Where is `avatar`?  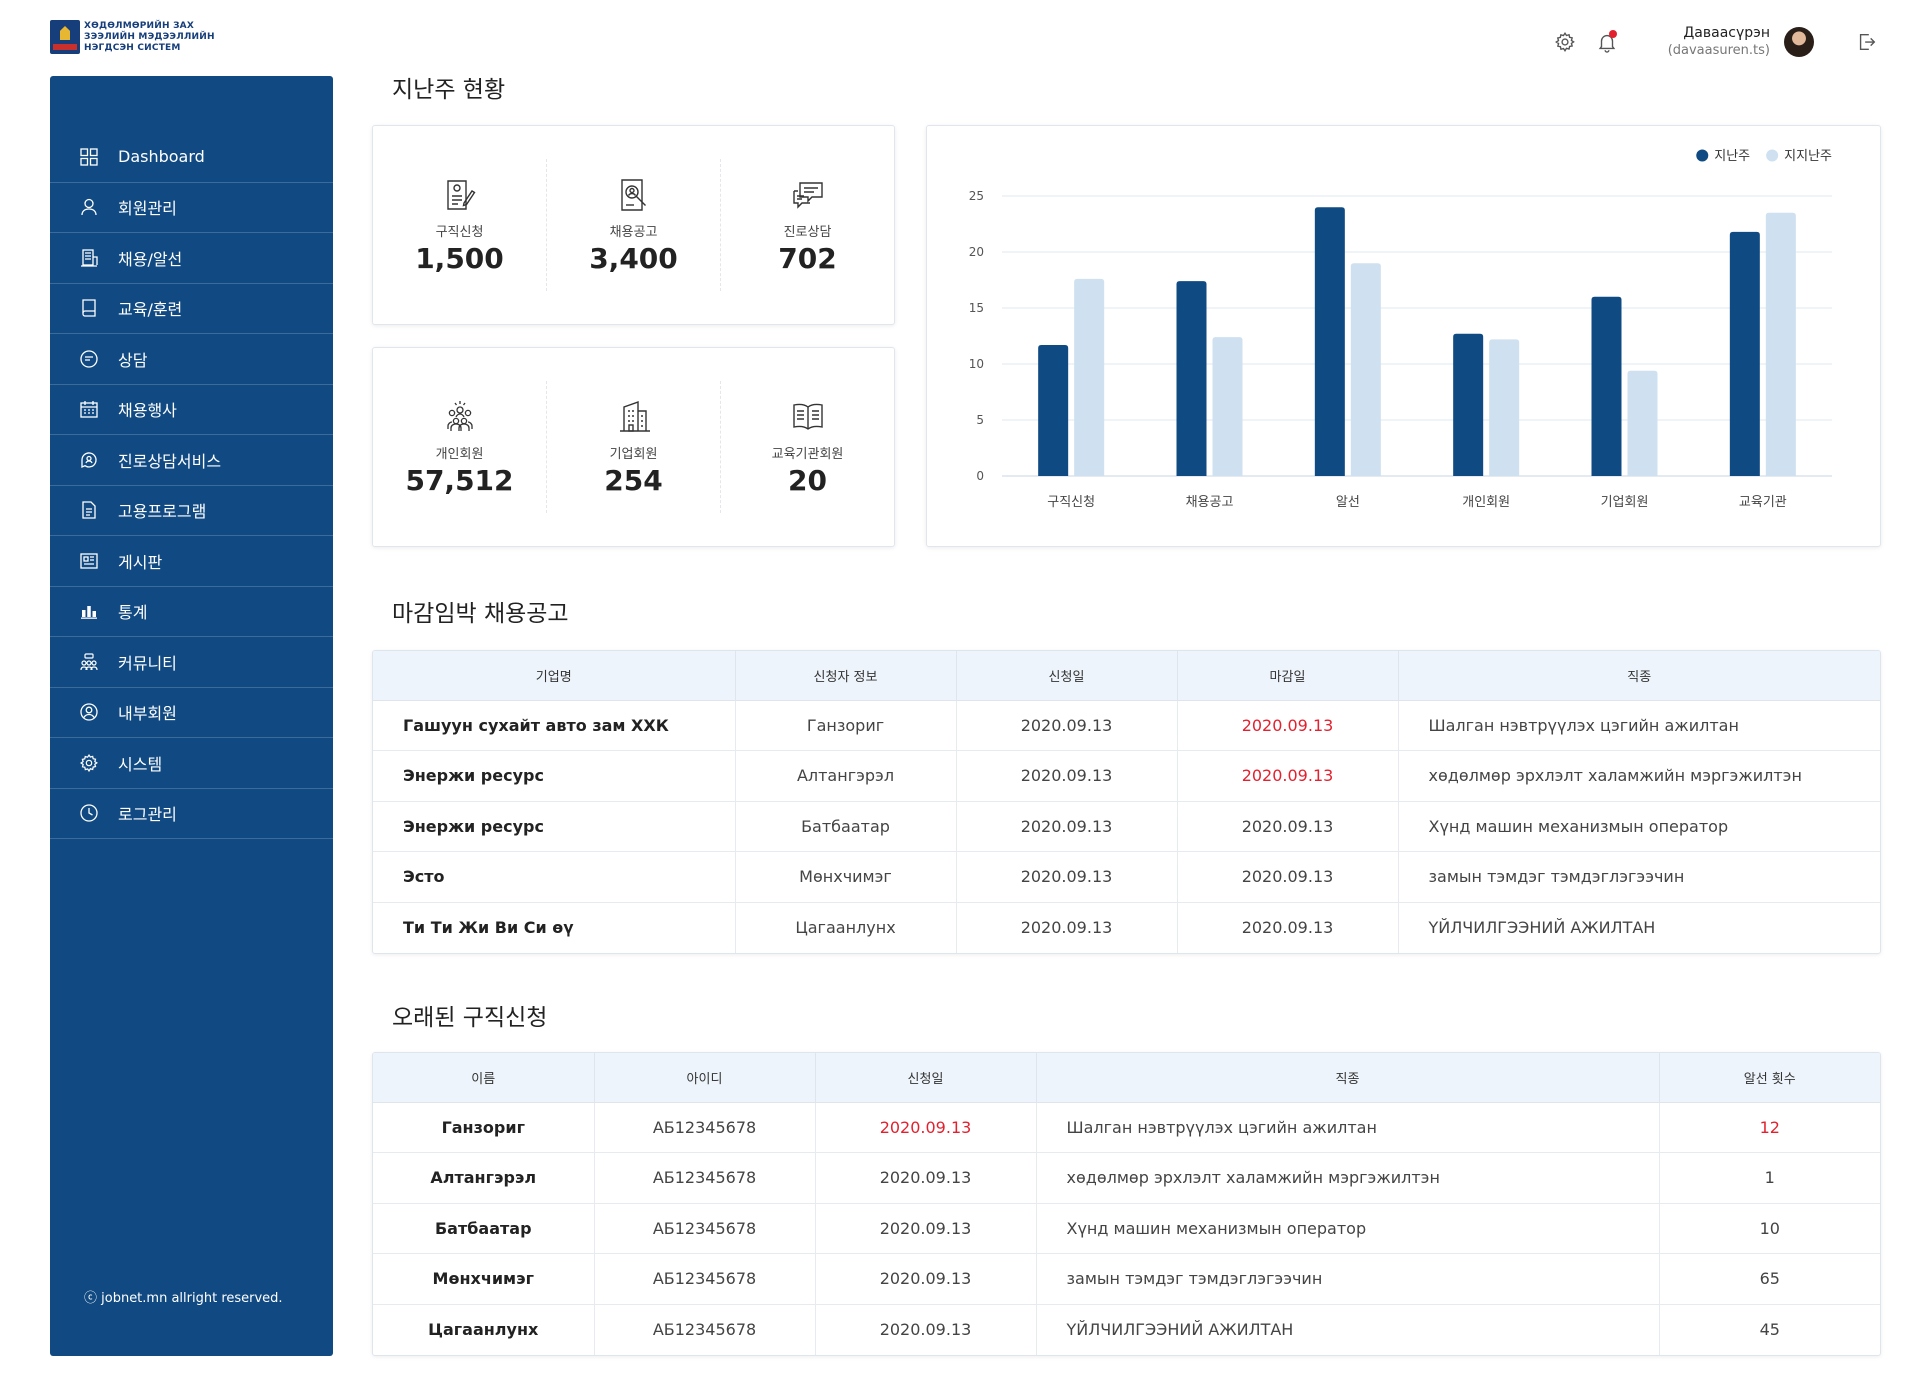 avatar is located at coordinates (1799, 42).